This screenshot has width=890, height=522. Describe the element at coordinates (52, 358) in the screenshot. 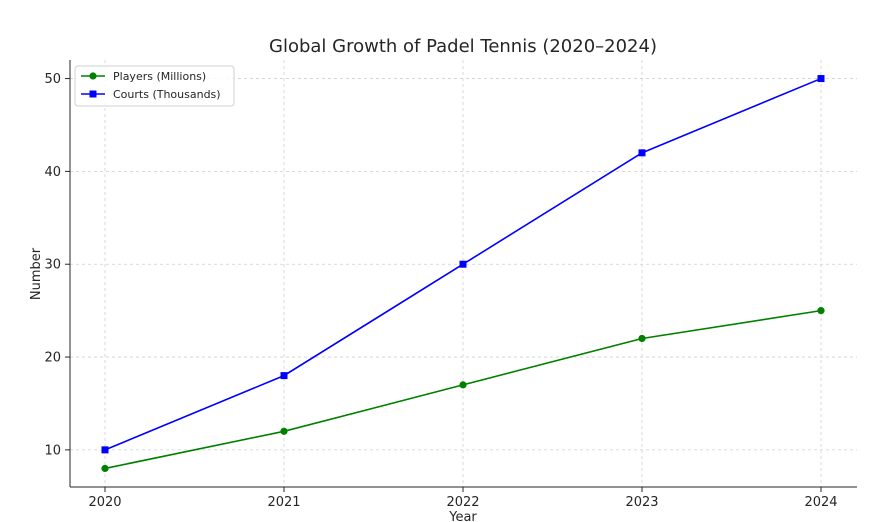

I see `y-tick-label: 20` at that location.